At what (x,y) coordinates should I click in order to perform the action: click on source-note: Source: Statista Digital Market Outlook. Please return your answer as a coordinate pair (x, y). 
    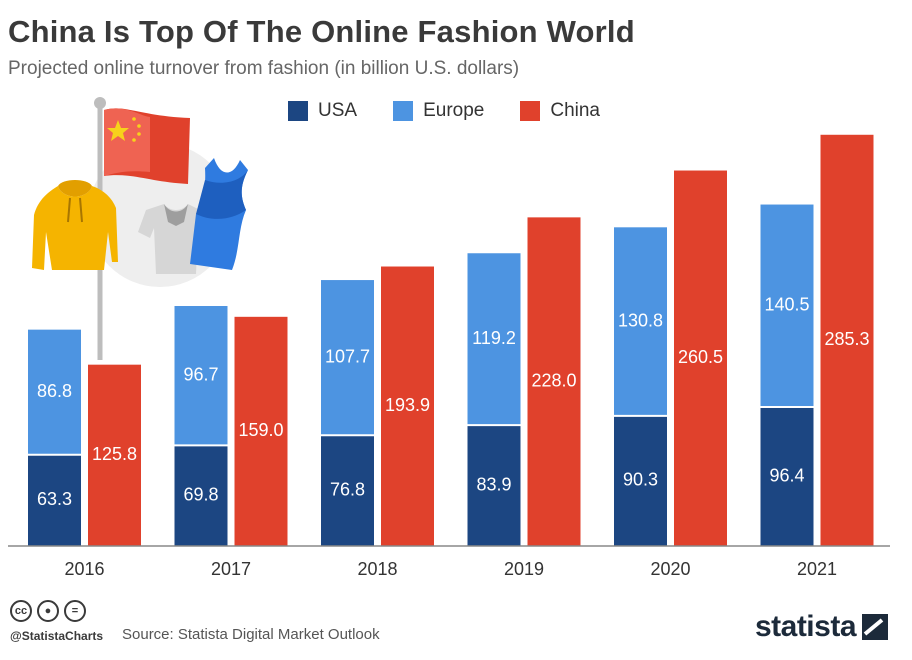
    Looking at the image, I should click on (251, 634).